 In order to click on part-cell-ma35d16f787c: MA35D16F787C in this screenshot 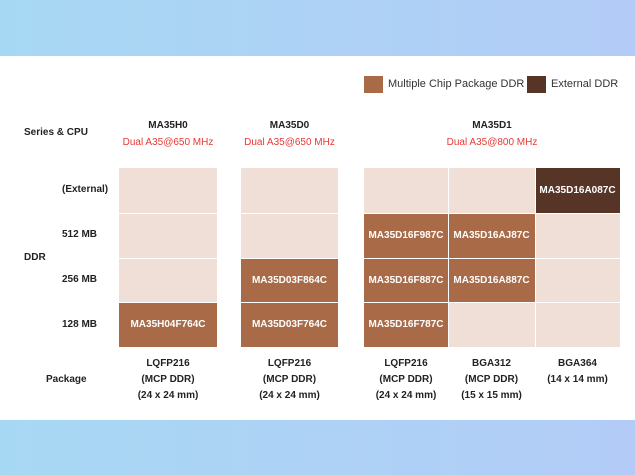, I will do `click(406, 324)`.